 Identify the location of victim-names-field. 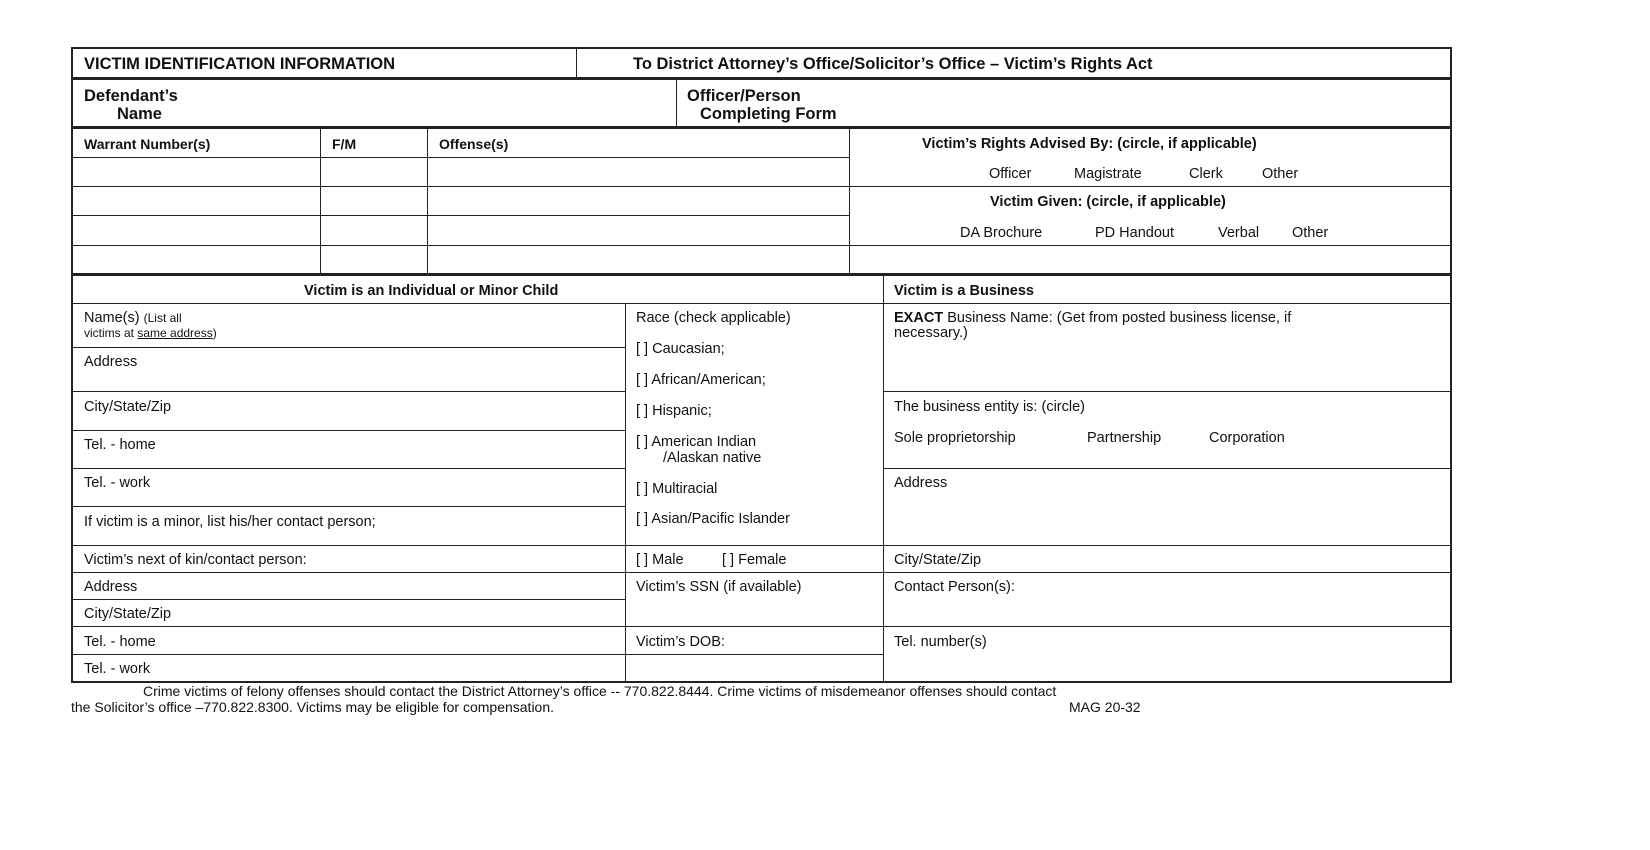
(349, 325).